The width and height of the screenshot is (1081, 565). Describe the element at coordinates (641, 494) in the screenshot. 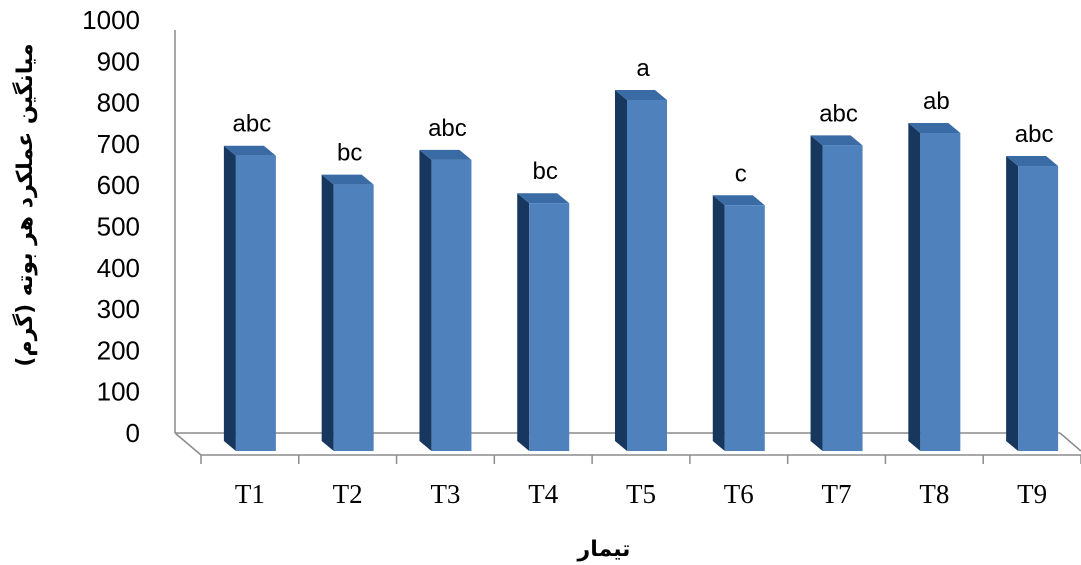

I see `x-tick-label: T5` at that location.